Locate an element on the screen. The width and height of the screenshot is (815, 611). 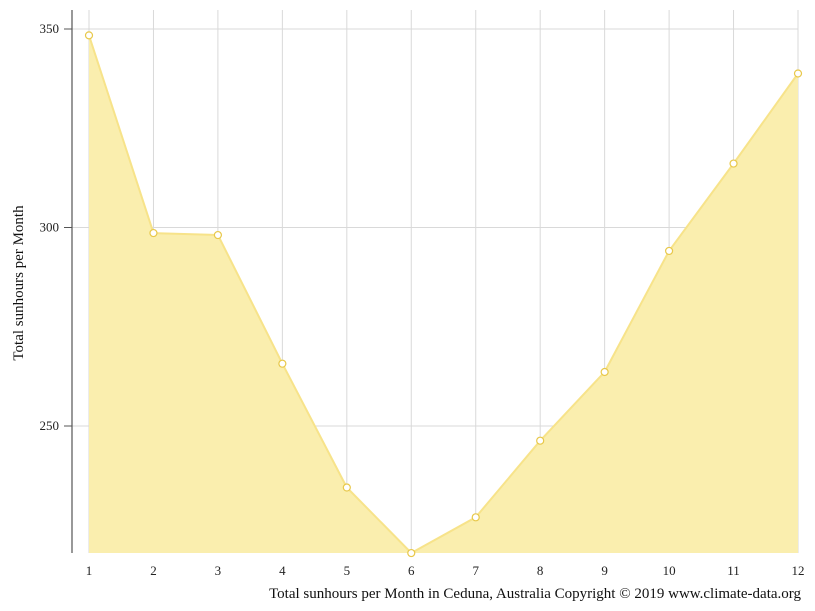
x-tick-label-5: 5 is located at coordinates (347, 570).